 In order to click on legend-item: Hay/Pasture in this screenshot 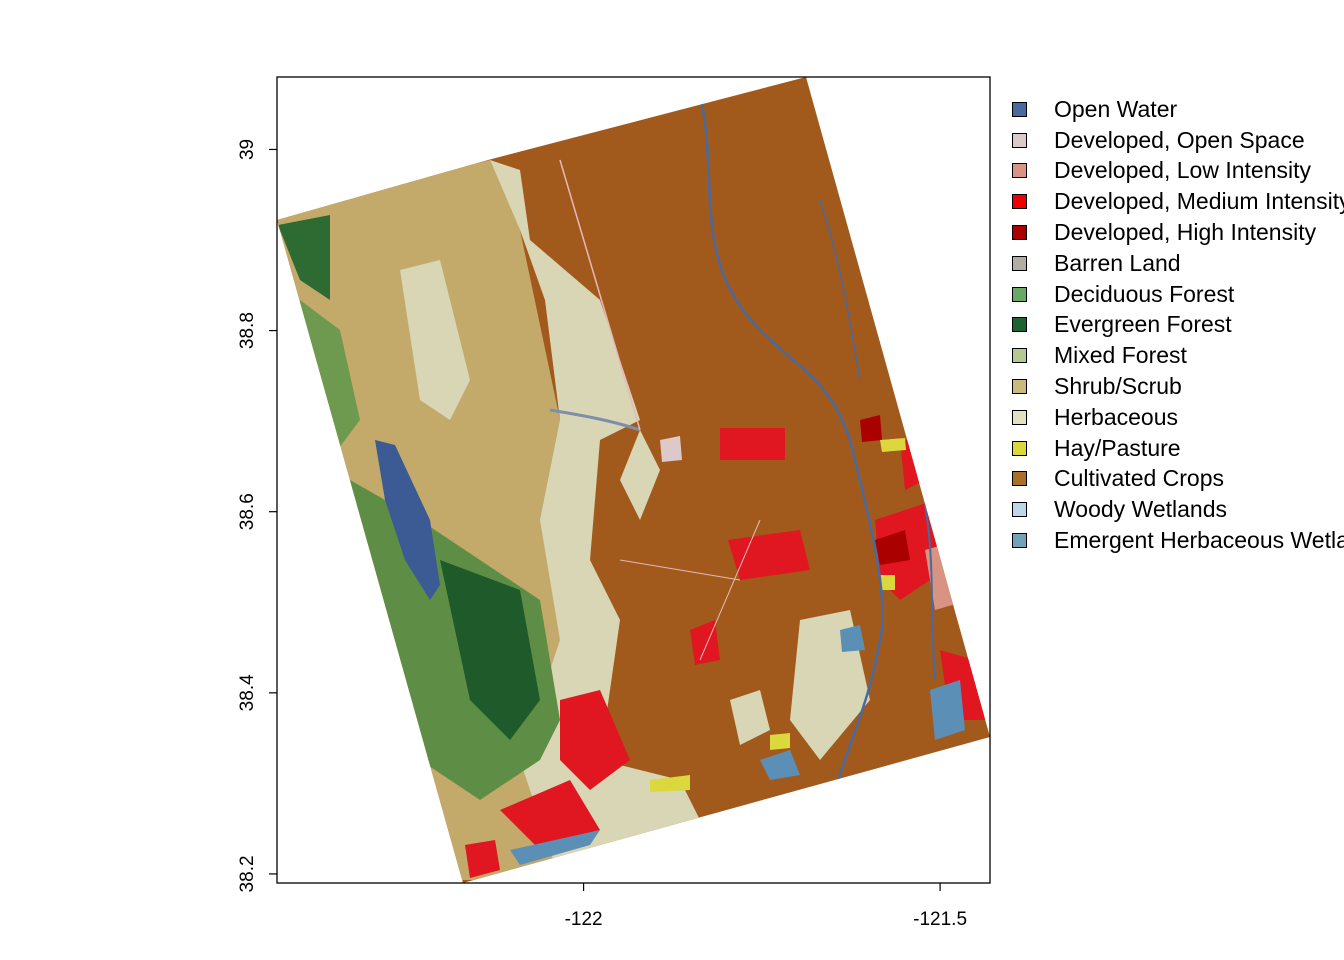, I will do `click(1178, 448)`.